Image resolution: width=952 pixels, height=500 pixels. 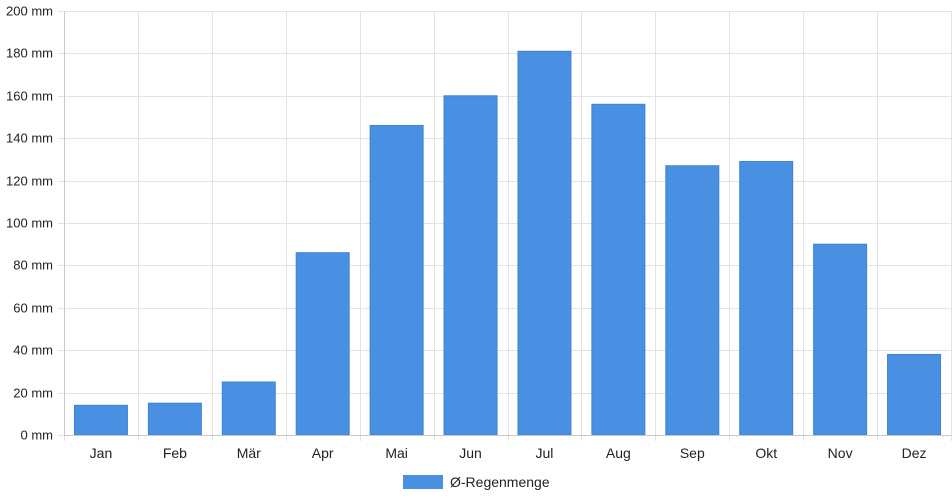 I want to click on x-tick-label: Aug, so click(x=618, y=453).